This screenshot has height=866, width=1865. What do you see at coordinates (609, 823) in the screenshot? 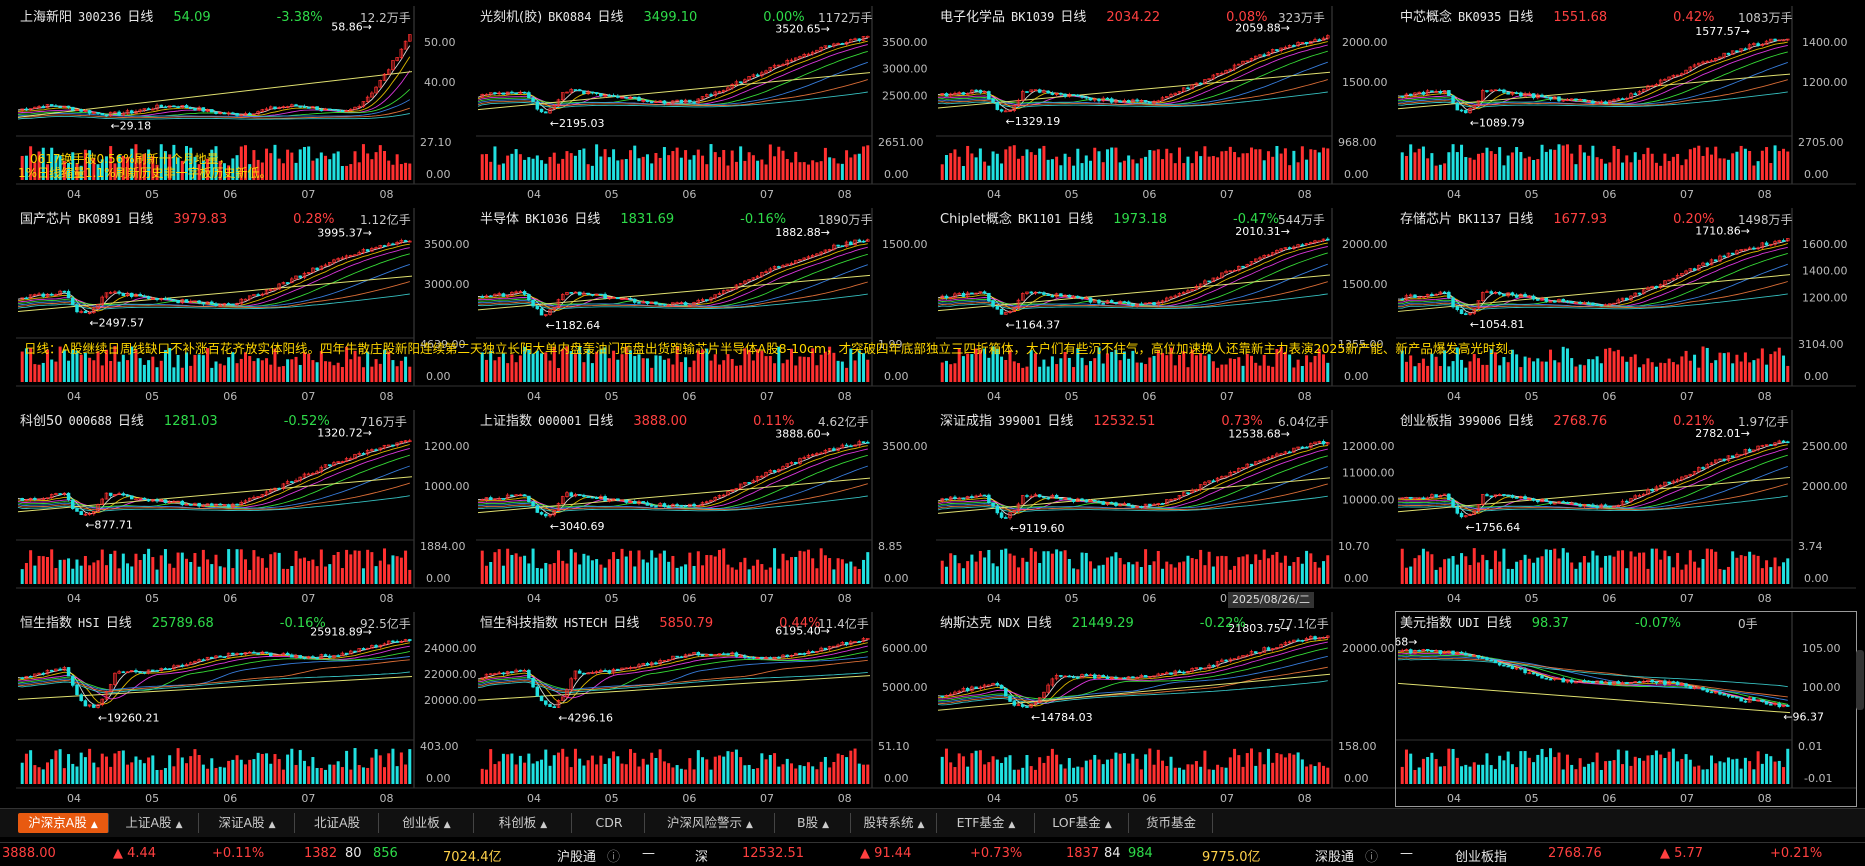
I see `tab-7: CDR` at bounding box center [609, 823].